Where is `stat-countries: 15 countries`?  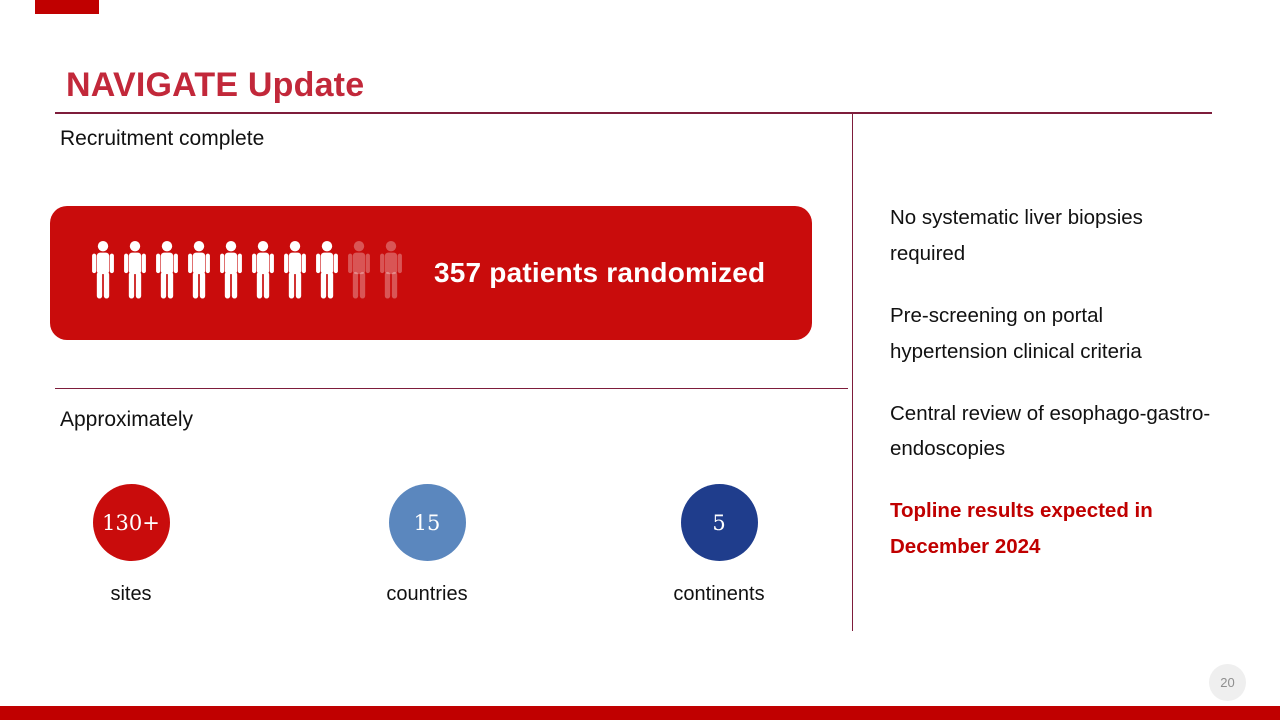
stat-countries: 15 countries is located at coordinates (427, 545).